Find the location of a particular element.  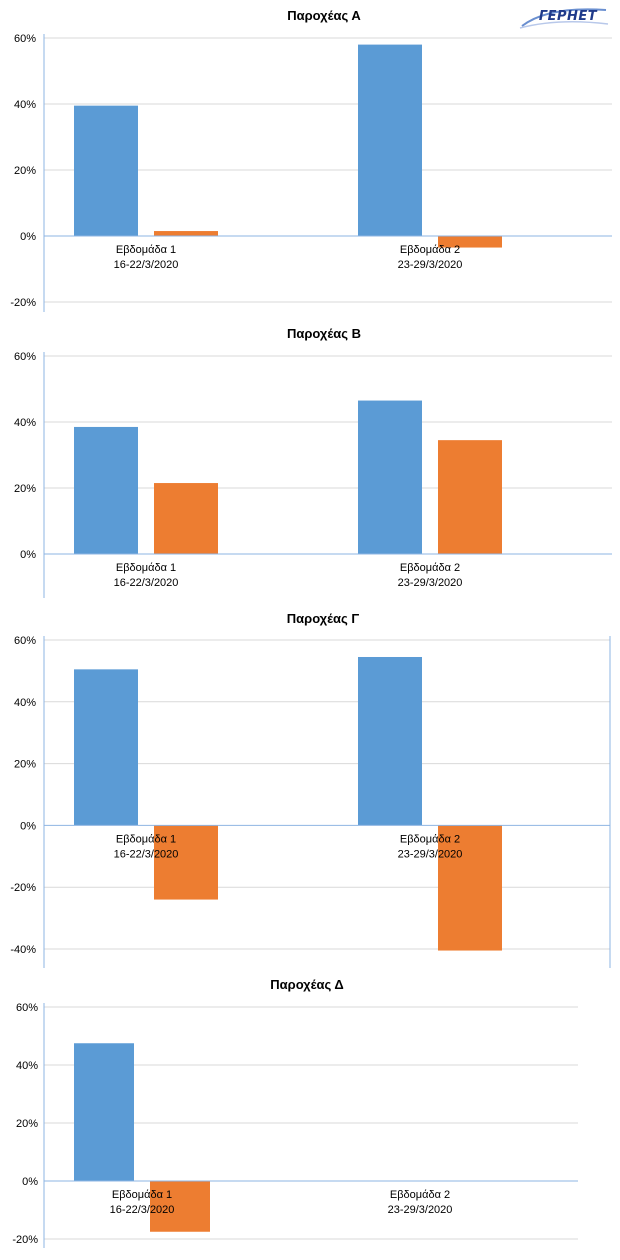

y-tick-label: -40% is located at coordinates (23, 950).